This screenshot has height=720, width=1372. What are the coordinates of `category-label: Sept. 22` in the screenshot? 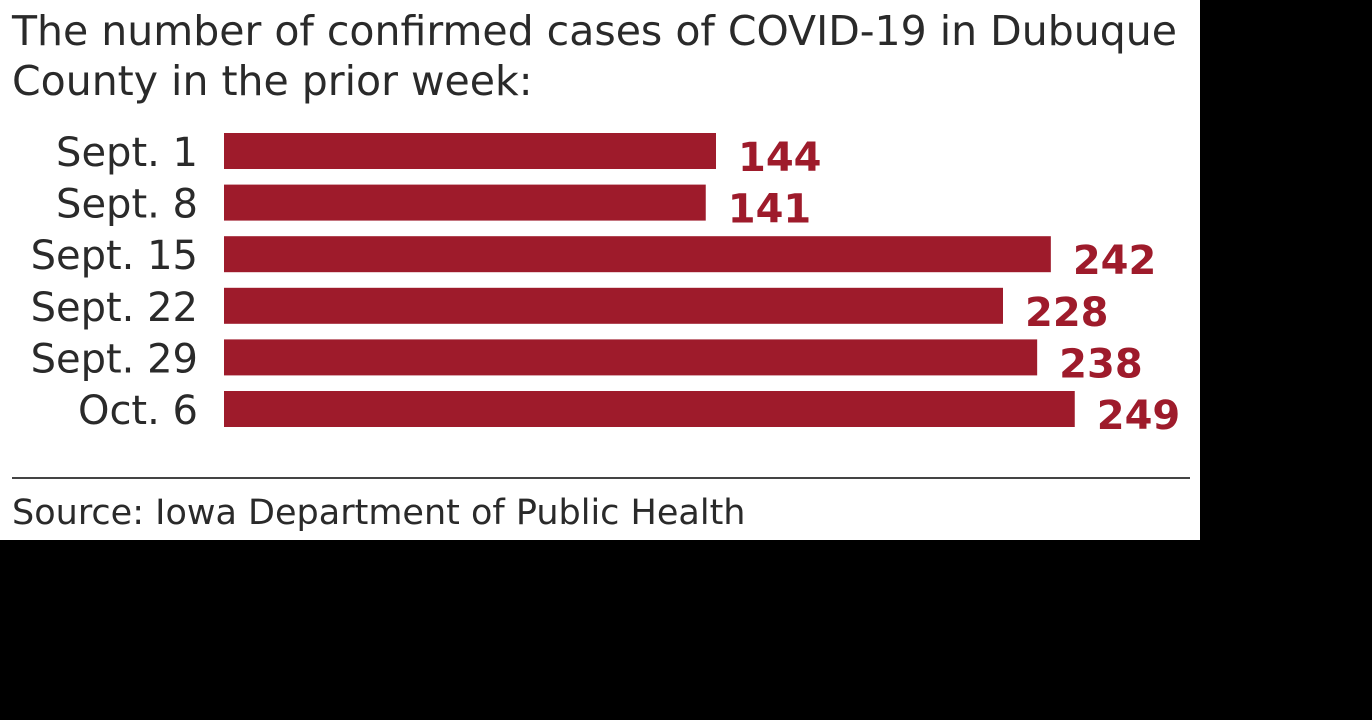 It's located at (114, 308).